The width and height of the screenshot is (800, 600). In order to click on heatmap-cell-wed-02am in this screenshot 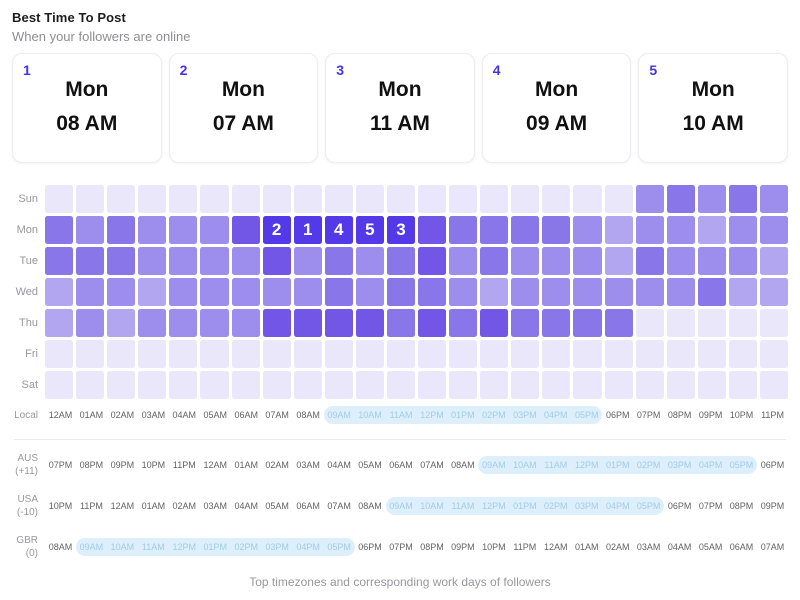, I will do `click(121, 292)`.